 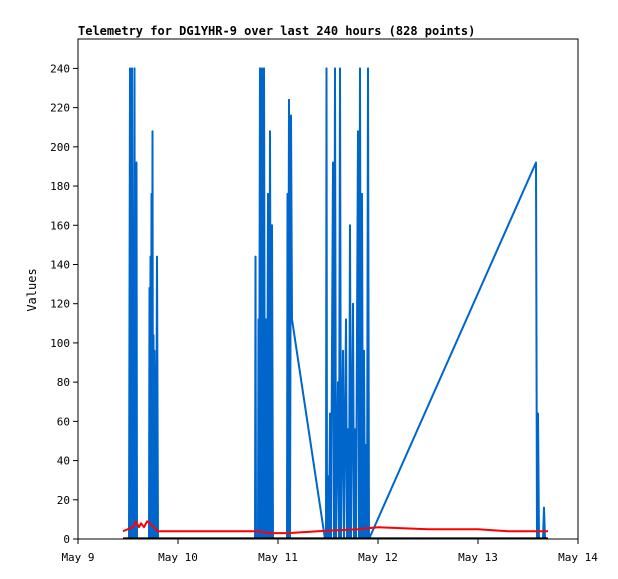 I want to click on y-tick-label: 180, so click(x=60, y=186).